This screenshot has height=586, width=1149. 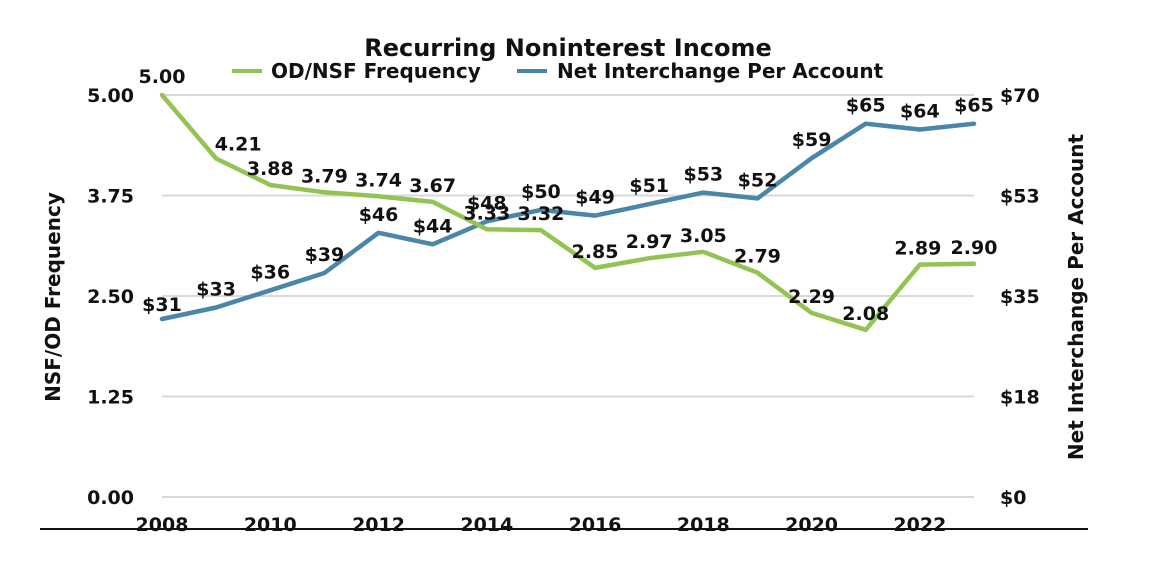 What do you see at coordinates (812, 140) in the screenshot?
I see `data-label-interchange: $59` at bounding box center [812, 140].